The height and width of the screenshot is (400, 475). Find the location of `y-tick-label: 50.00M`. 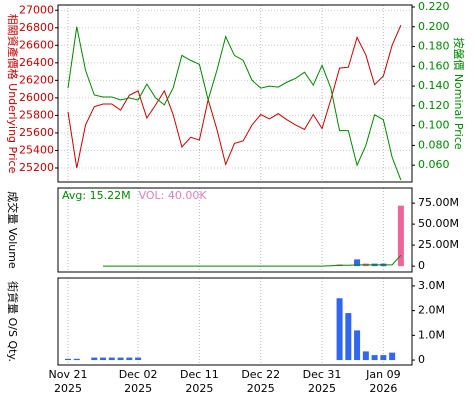

y-tick-label: 50.00M is located at coordinates (438, 223).